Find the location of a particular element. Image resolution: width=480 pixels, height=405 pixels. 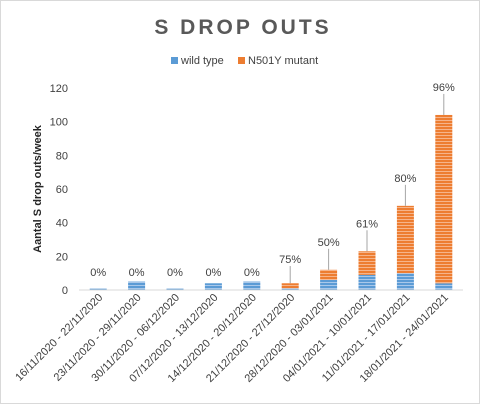

percentage-label: 50% is located at coordinates (329, 243).